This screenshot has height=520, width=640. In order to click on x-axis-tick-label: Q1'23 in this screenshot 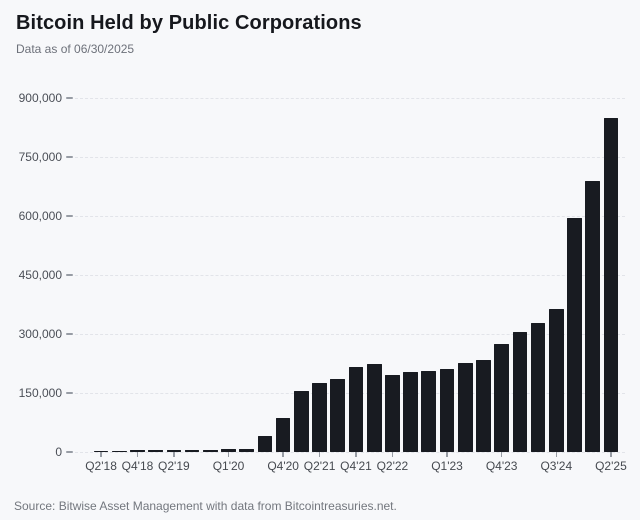, I will do `click(447, 466)`.